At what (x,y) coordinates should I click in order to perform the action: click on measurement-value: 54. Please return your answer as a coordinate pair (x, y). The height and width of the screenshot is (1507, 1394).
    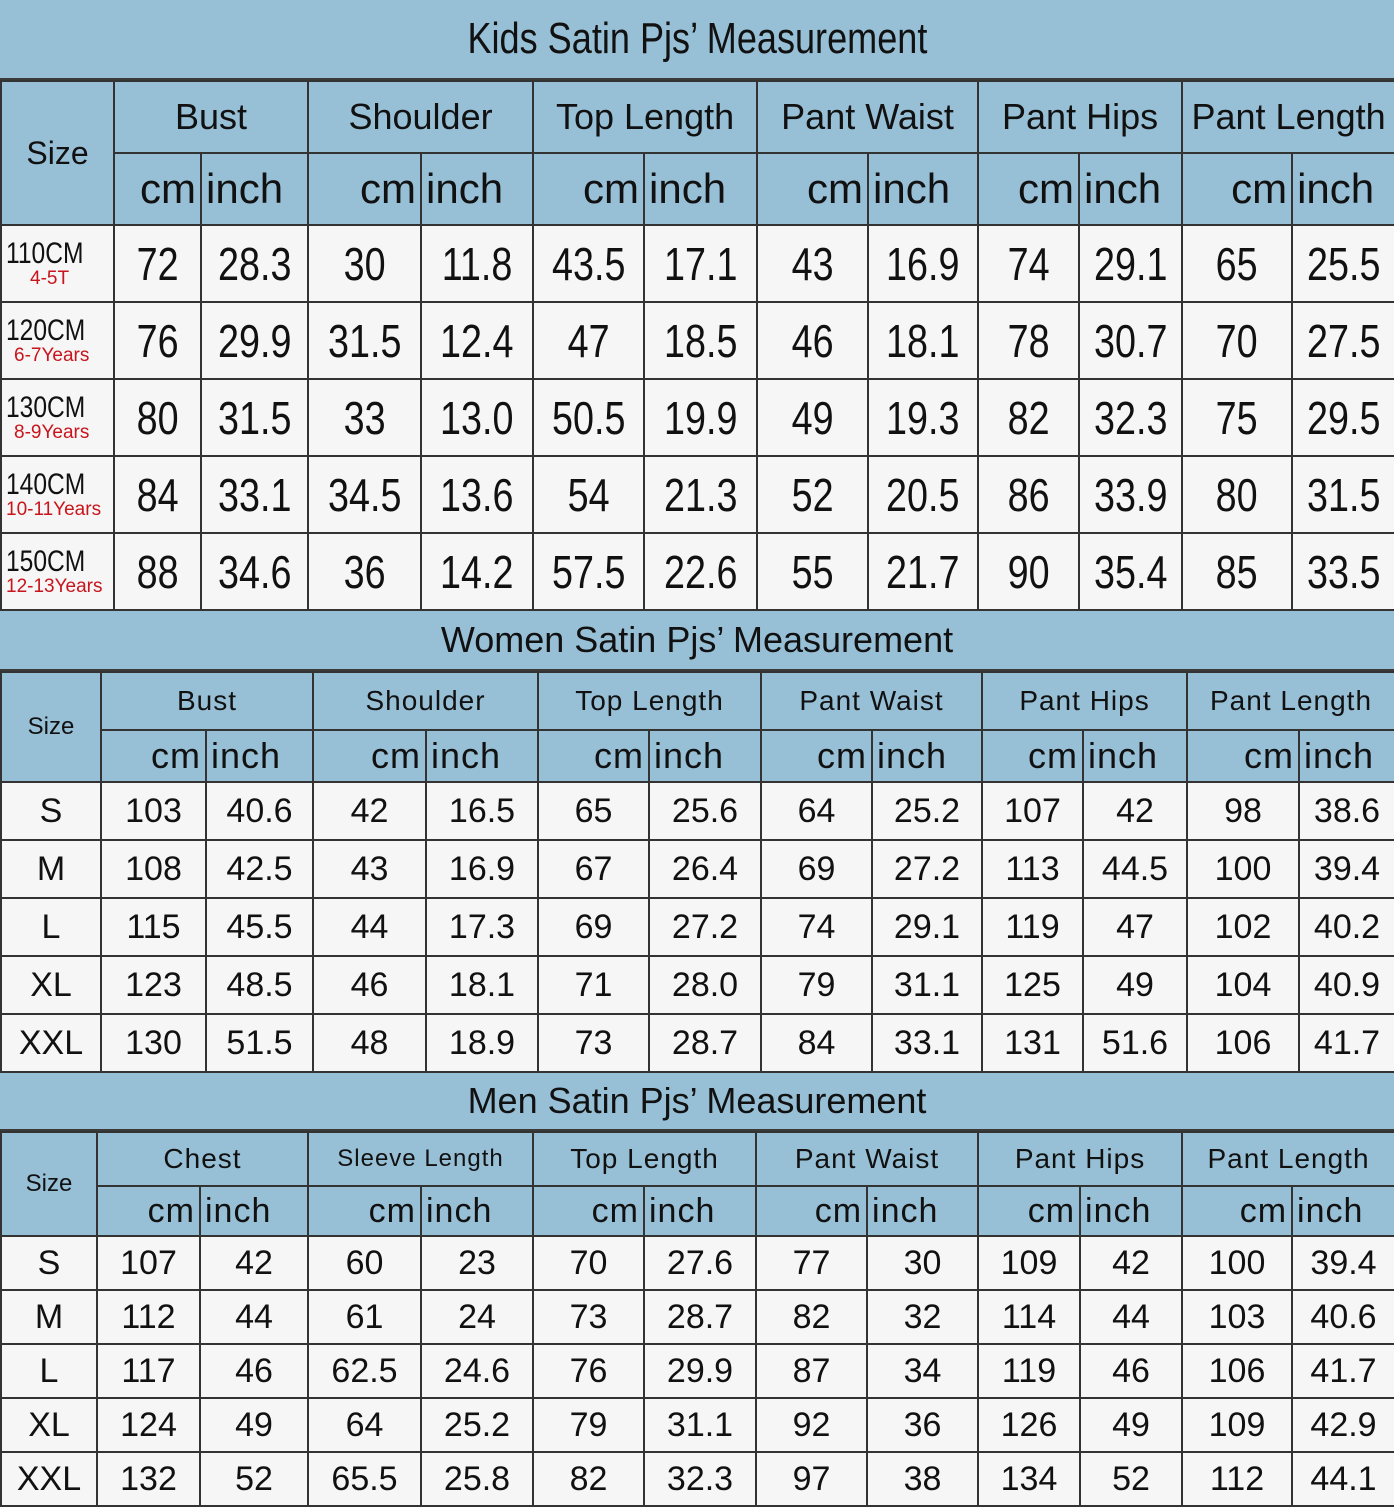
    Looking at the image, I should click on (589, 494).